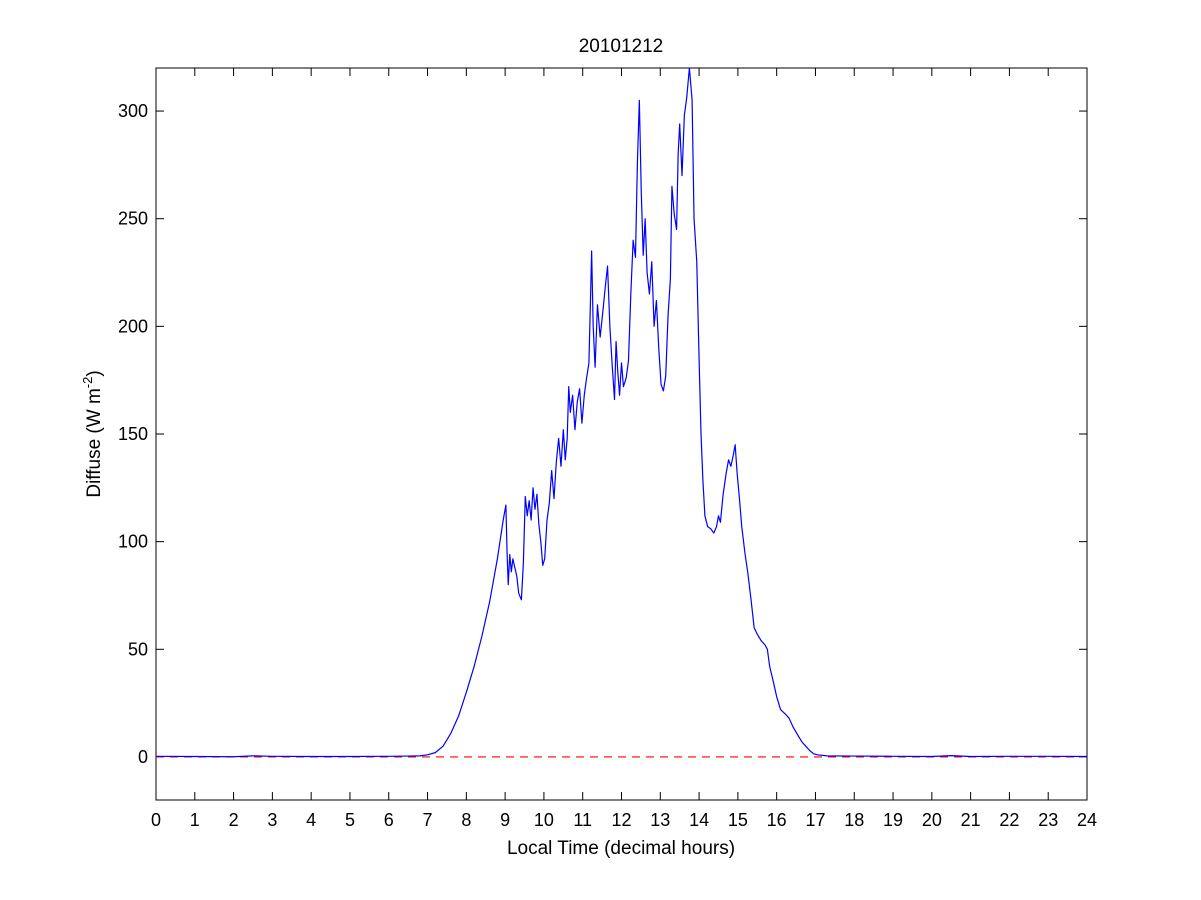 The height and width of the screenshot is (900, 1201). I want to click on y-axis-label-suffix: ), so click(94, 373).